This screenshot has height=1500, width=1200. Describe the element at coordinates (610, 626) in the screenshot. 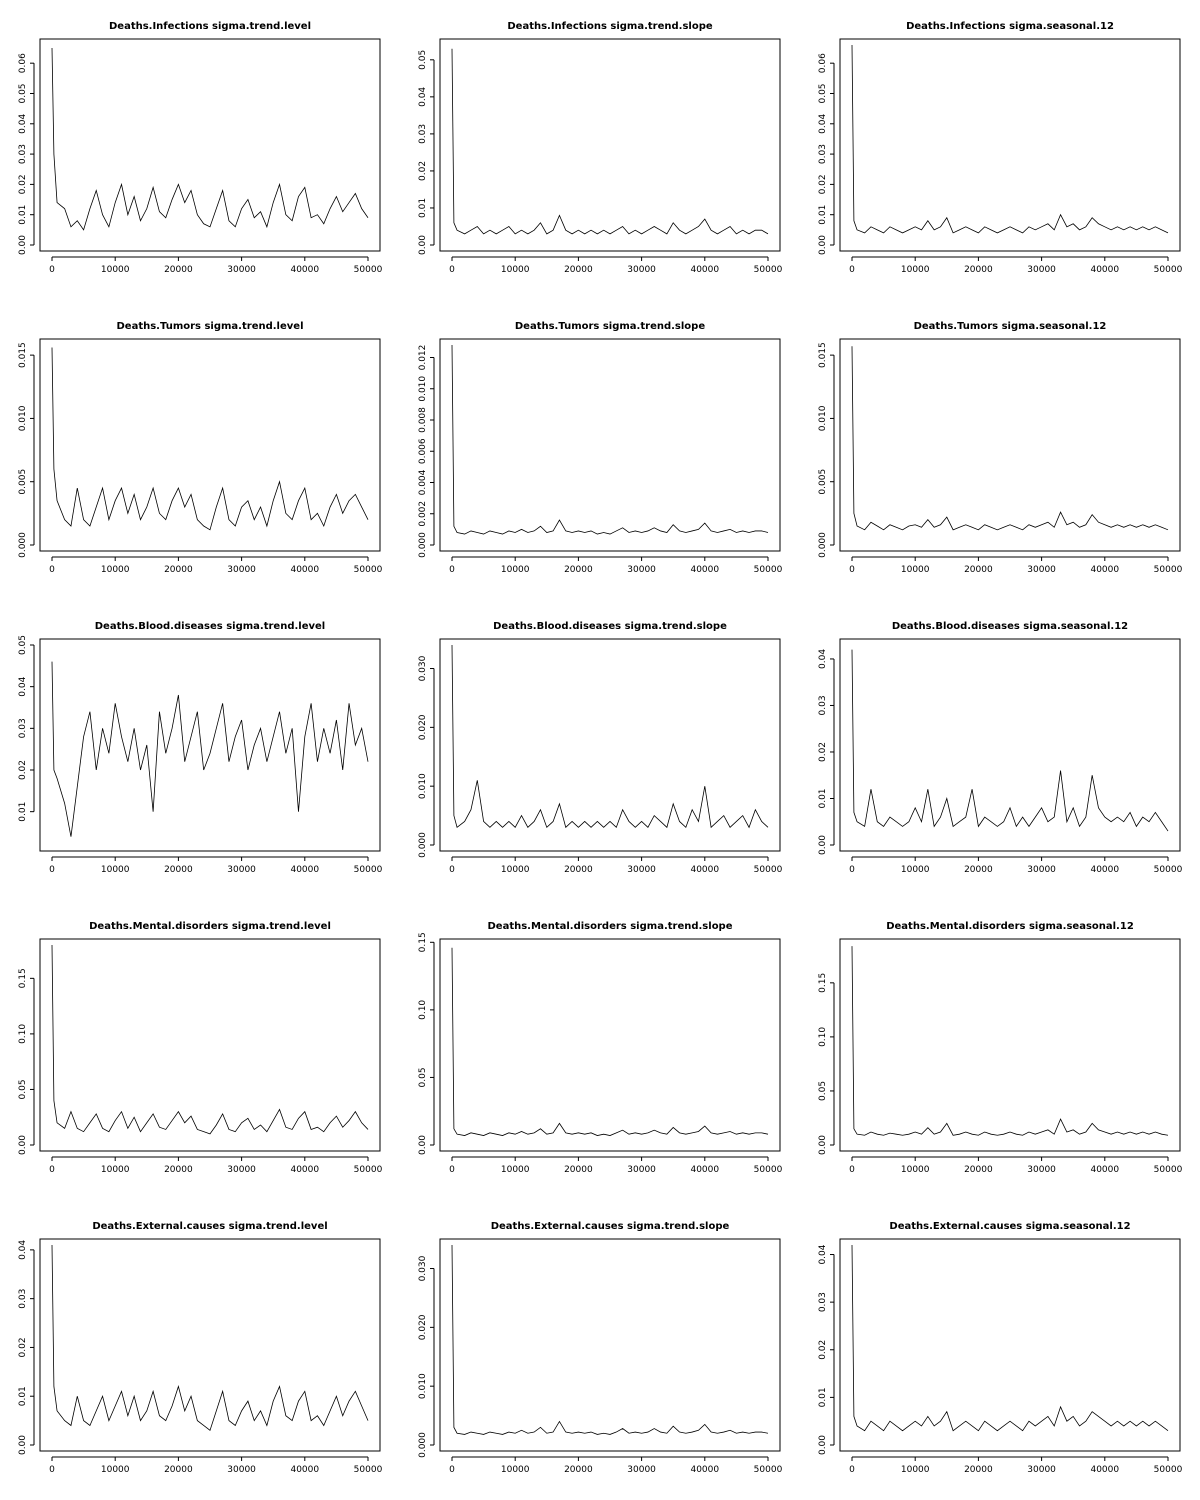

I see `chart-title: Deaths.Blood.diseases sigma.trend.slope` at that location.